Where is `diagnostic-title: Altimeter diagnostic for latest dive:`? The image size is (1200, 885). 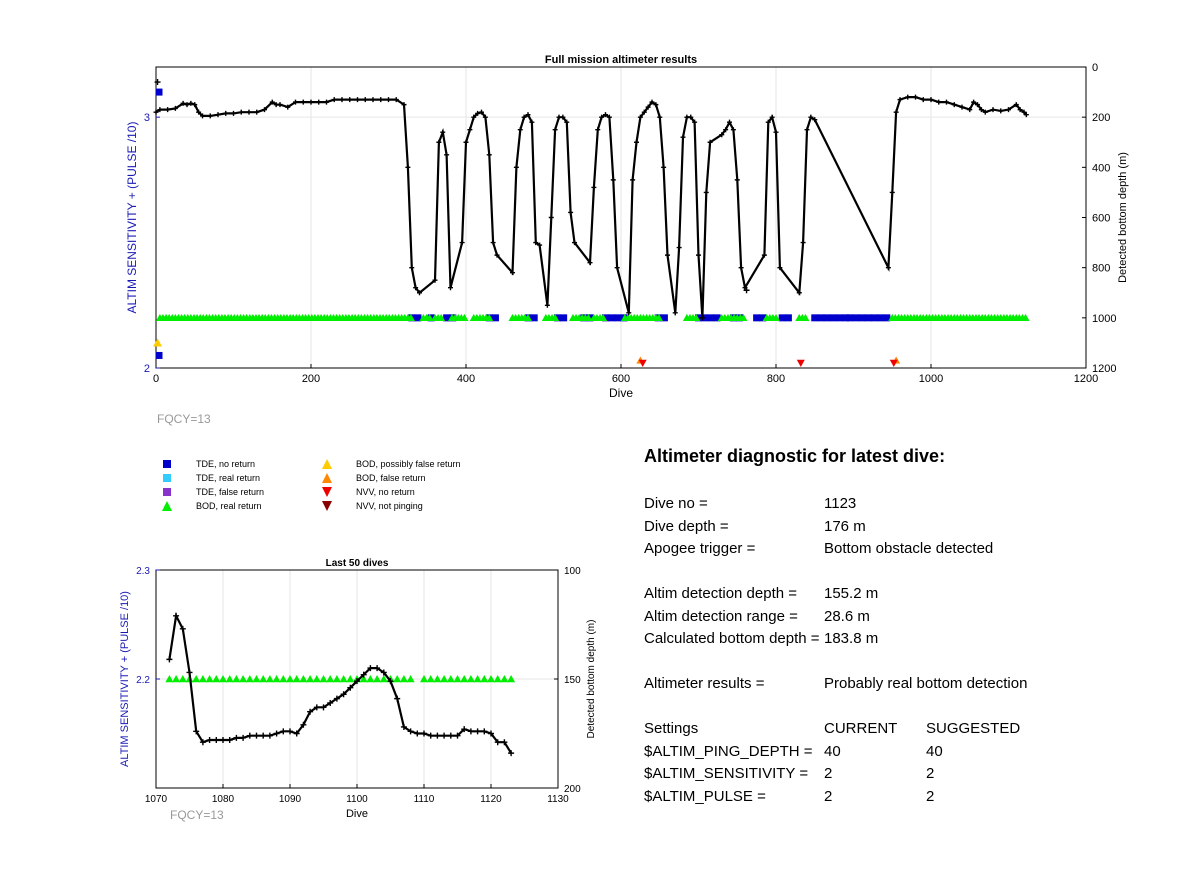 diagnostic-title: Altimeter diagnostic for latest dive: is located at coordinates (795, 456).